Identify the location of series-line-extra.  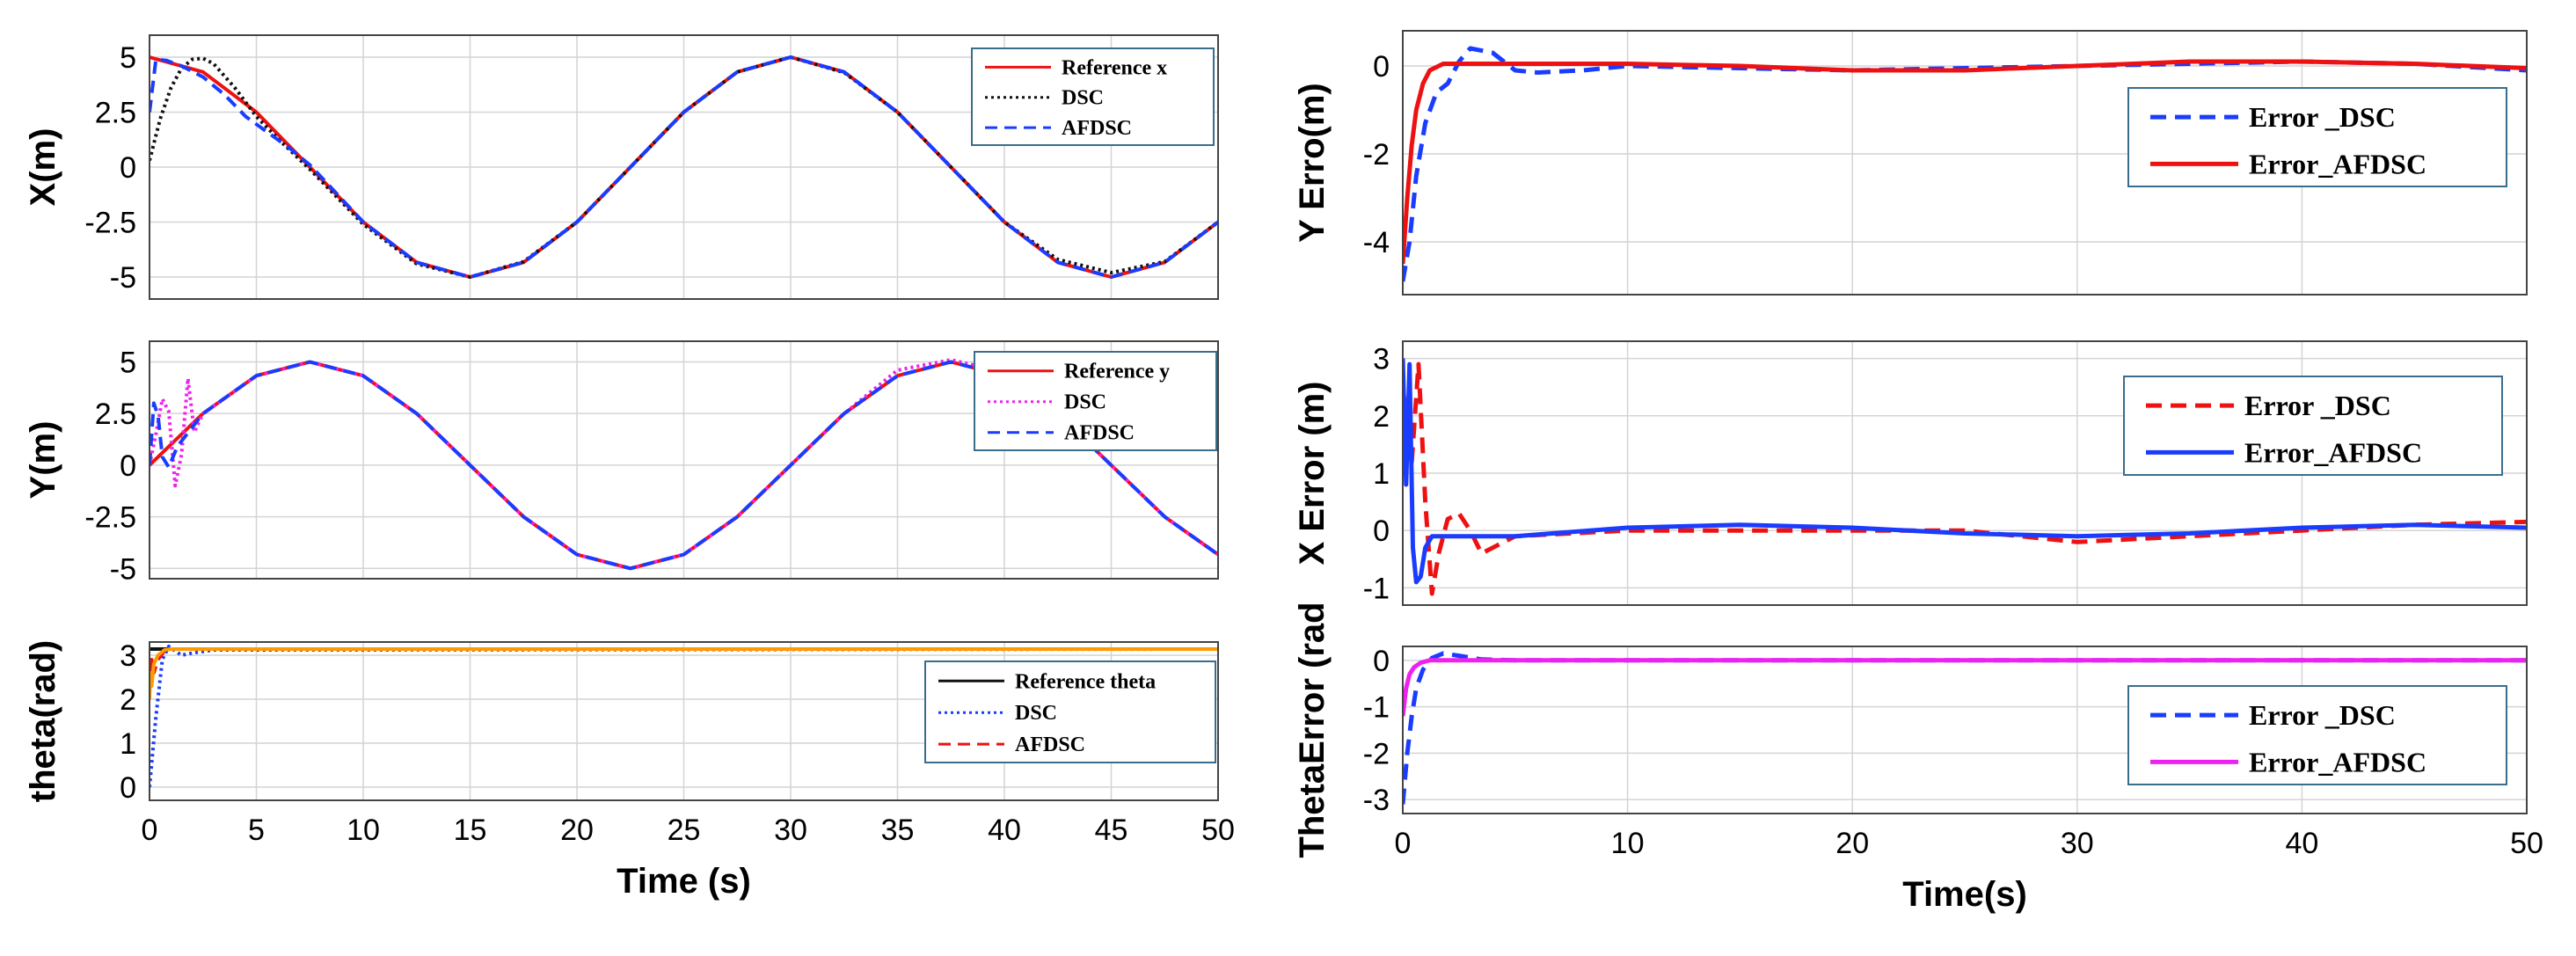
(684, 673).